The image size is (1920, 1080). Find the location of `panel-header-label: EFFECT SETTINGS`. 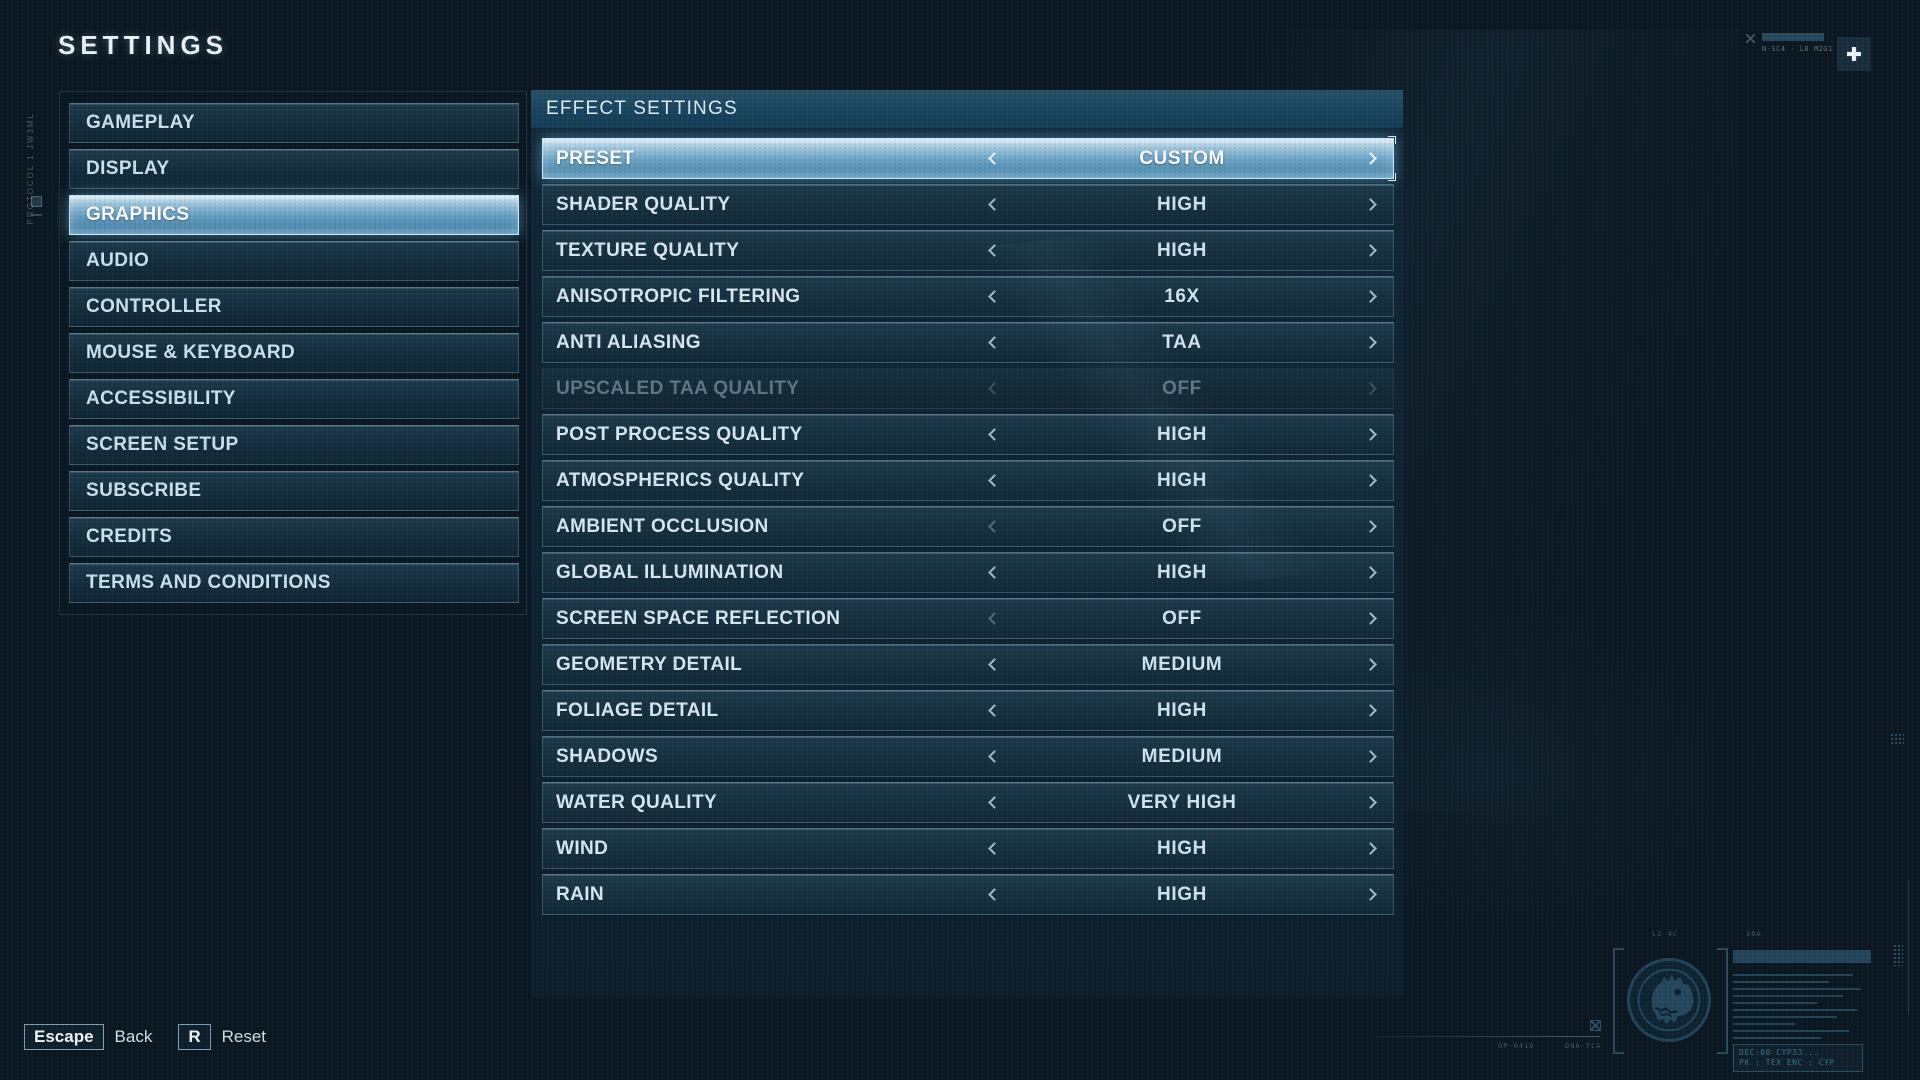

panel-header-label: EFFECT SETTINGS is located at coordinates (642, 108).